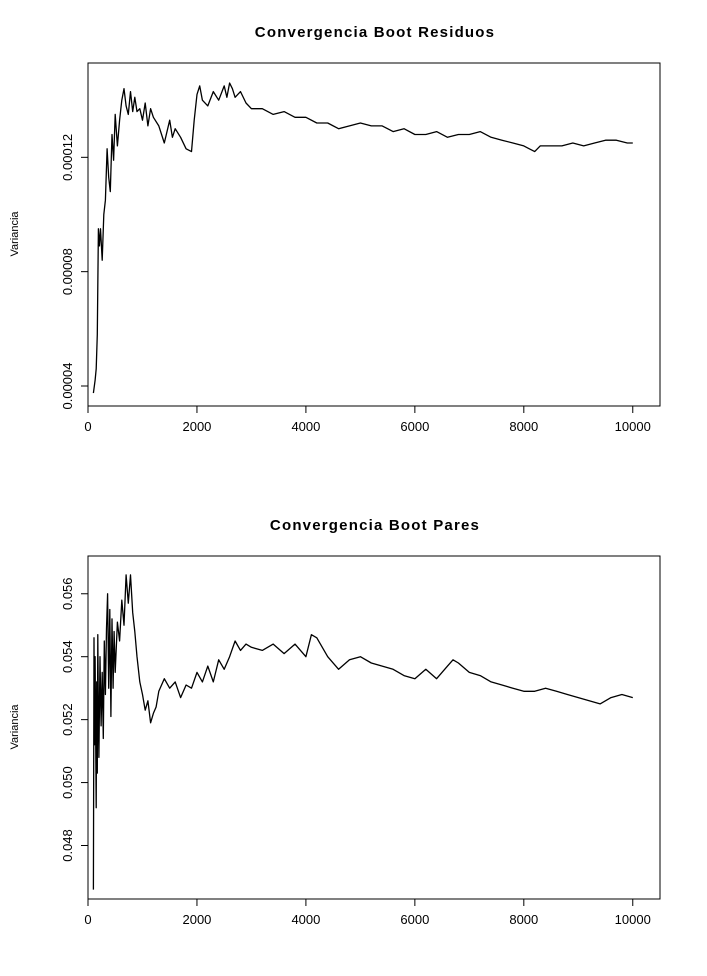  What do you see at coordinates (67, 782) in the screenshot?
I see `y-tick-label: 0.050` at bounding box center [67, 782].